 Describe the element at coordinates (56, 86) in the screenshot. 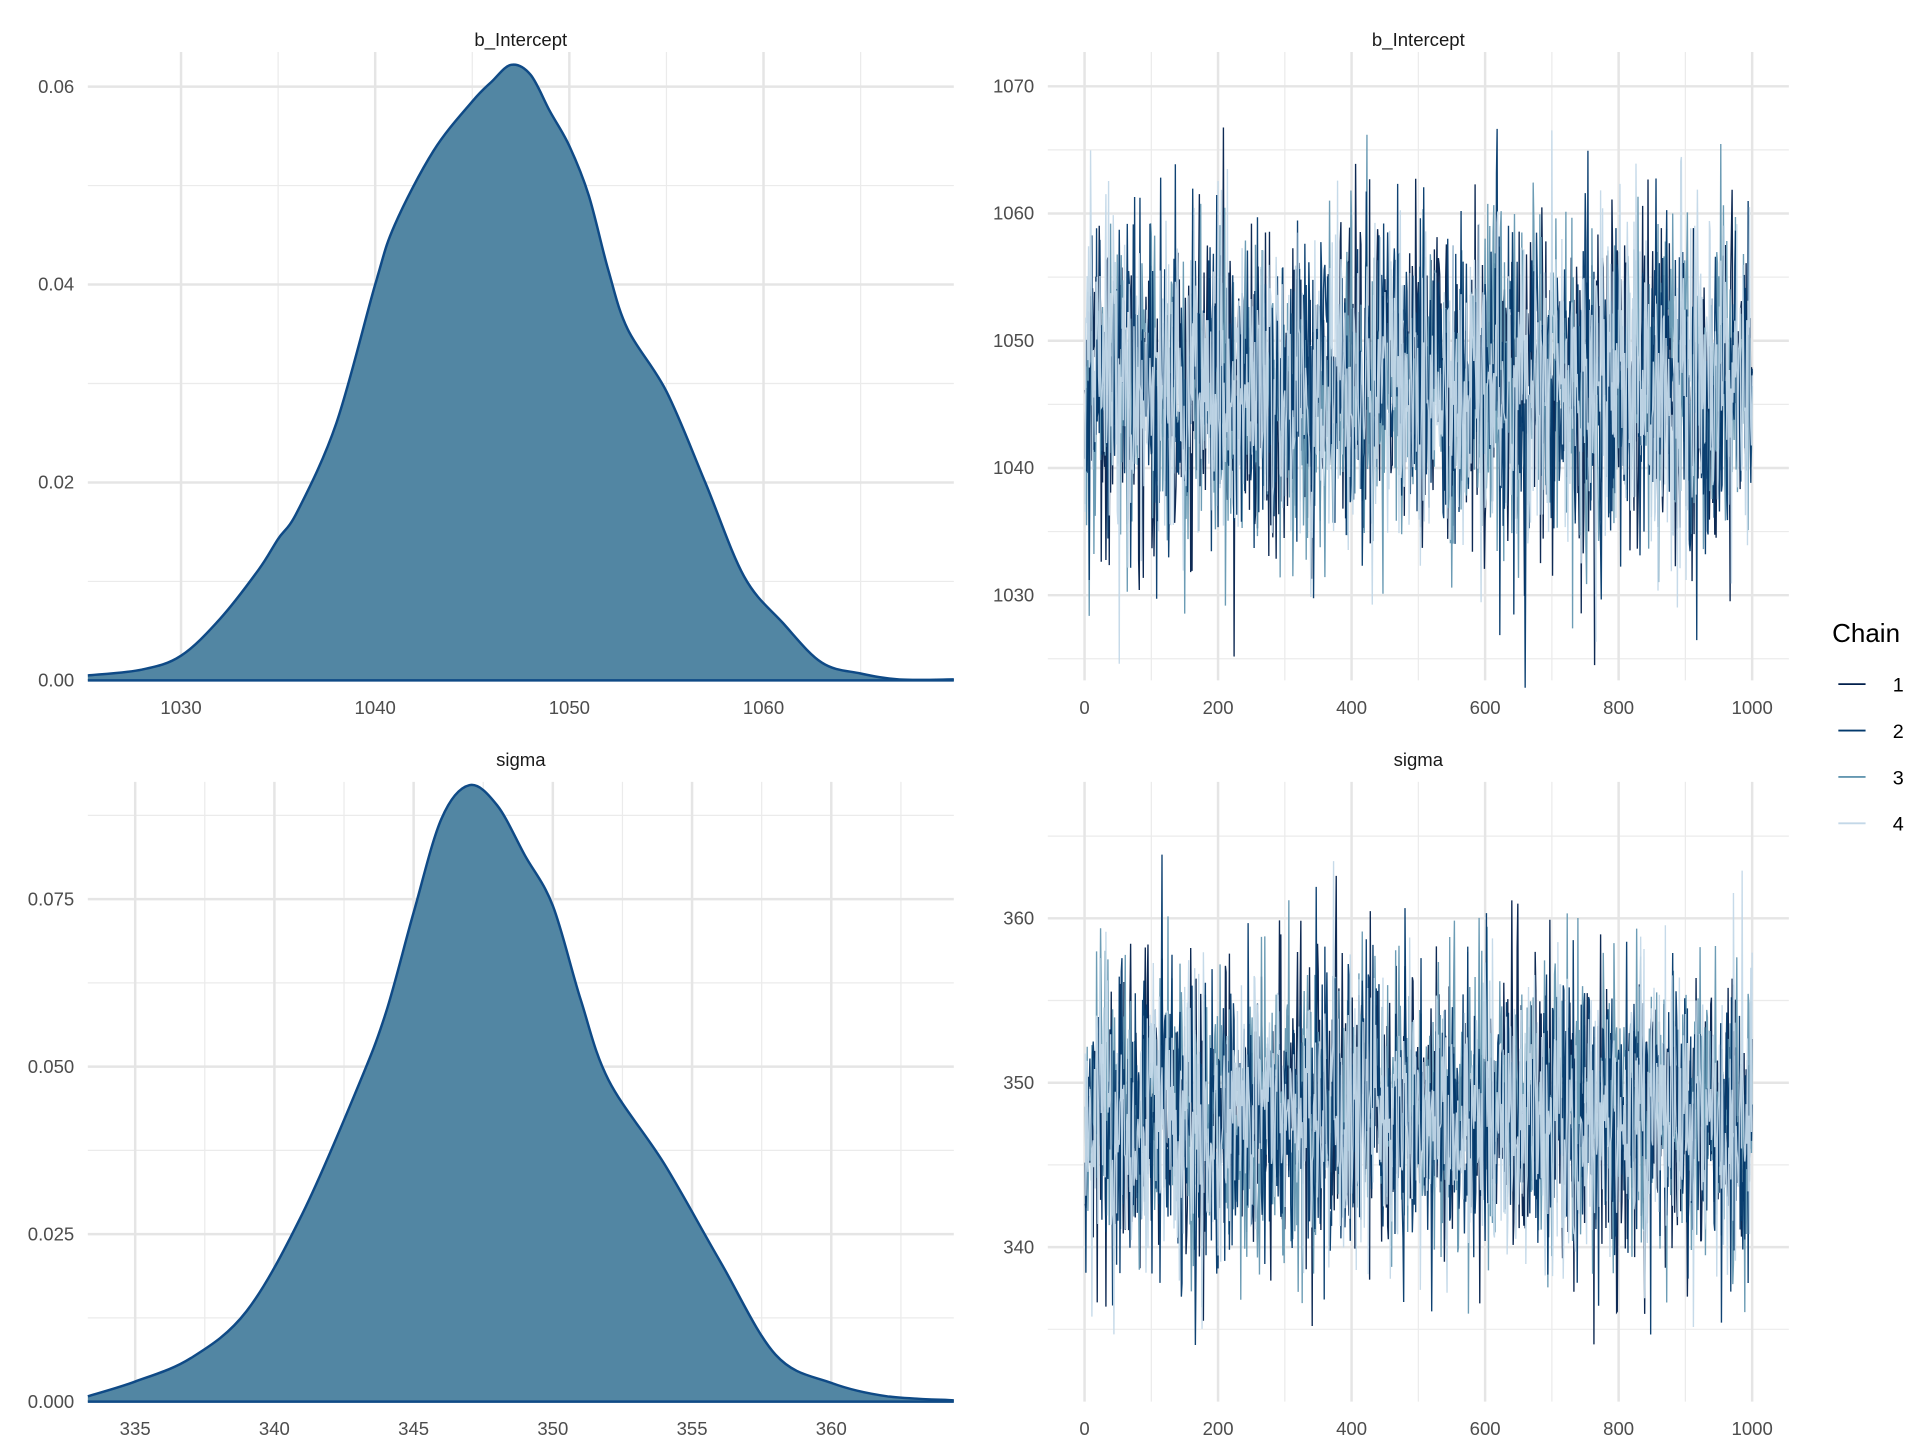

I see `y-tick-label: 0.06` at that location.